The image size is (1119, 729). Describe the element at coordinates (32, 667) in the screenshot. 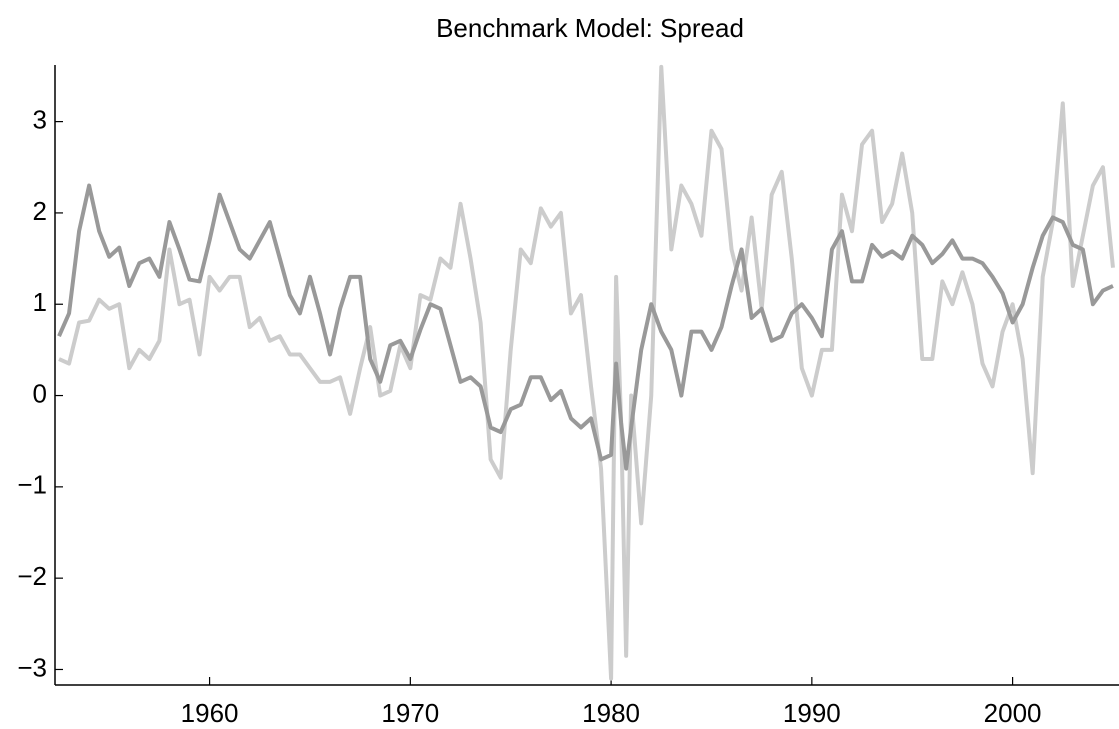

I see `y-tick-label: −3` at that location.